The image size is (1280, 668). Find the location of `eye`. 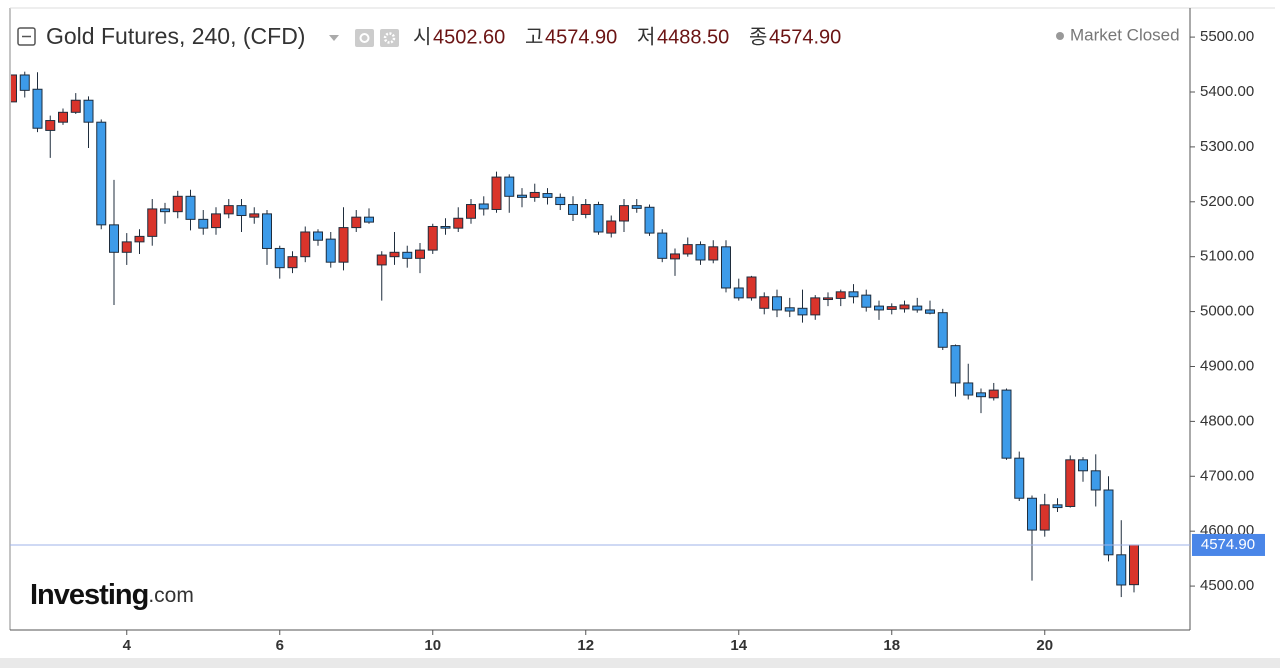

eye is located at coordinates (364, 38).